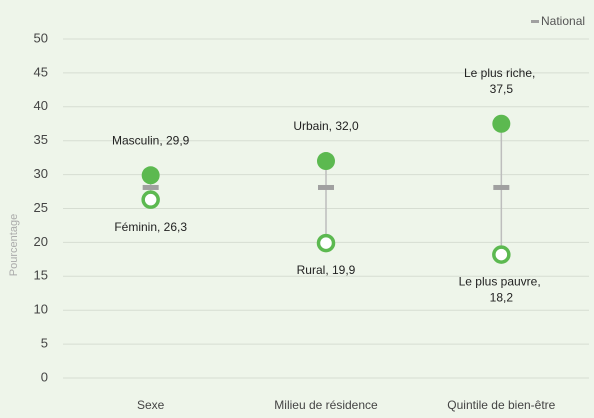 The width and height of the screenshot is (594, 418). Describe the element at coordinates (41, 309) in the screenshot. I see `y-tick-label: 10` at that location.